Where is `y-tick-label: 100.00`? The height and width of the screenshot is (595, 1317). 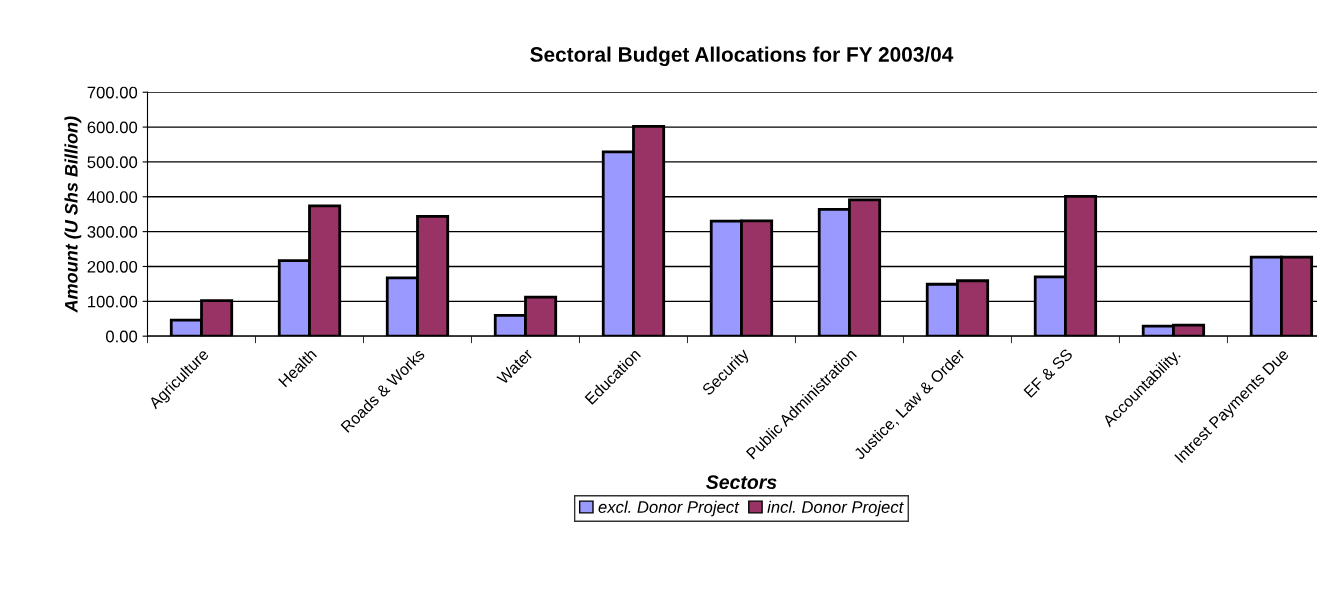 y-tick-label: 100.00 is located at coordinates (113, 301).